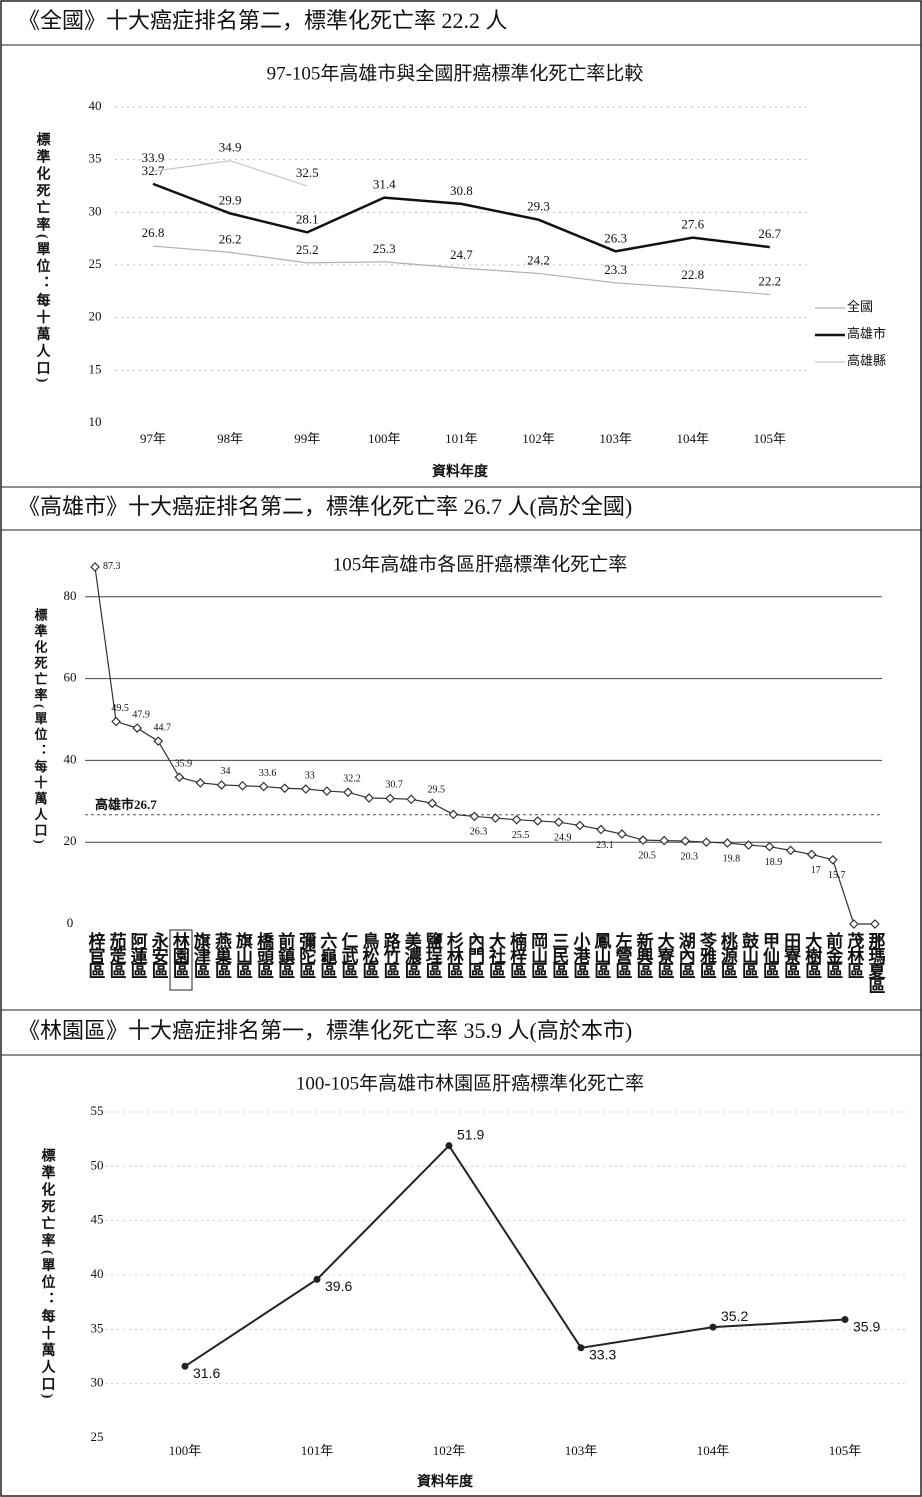 The image size is (922, 1497). I want to click on y-tick-label: 25, so click(95, 263).